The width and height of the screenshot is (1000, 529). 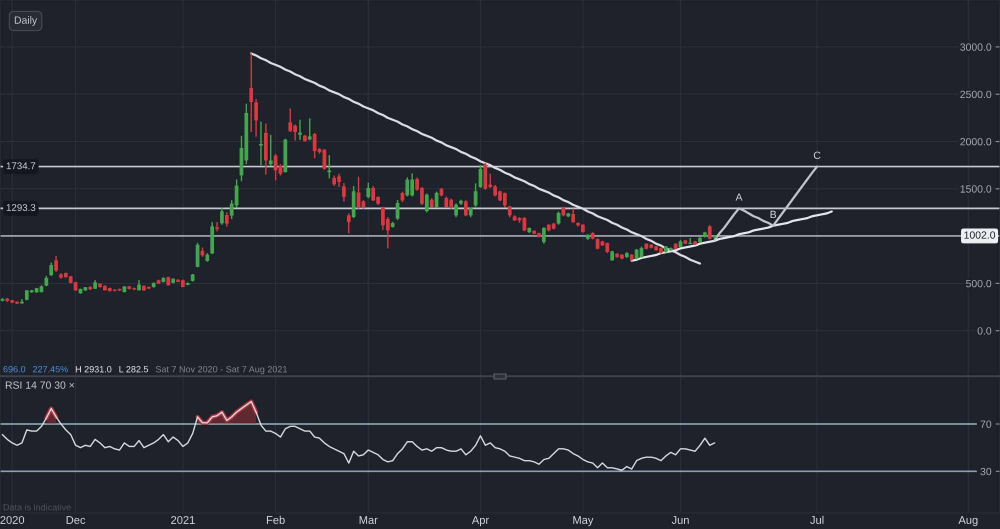 I want to click on x-tick-label: May, so click(x=583, y=521).